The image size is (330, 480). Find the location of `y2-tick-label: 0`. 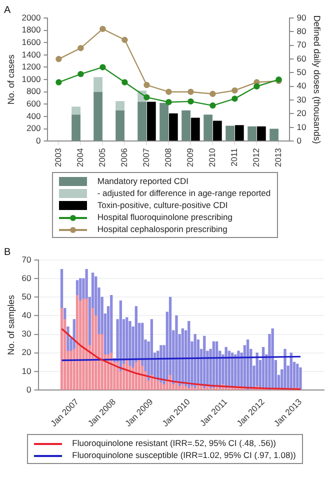

y2-tick-label: 0 is located at coordinates (299, 140).